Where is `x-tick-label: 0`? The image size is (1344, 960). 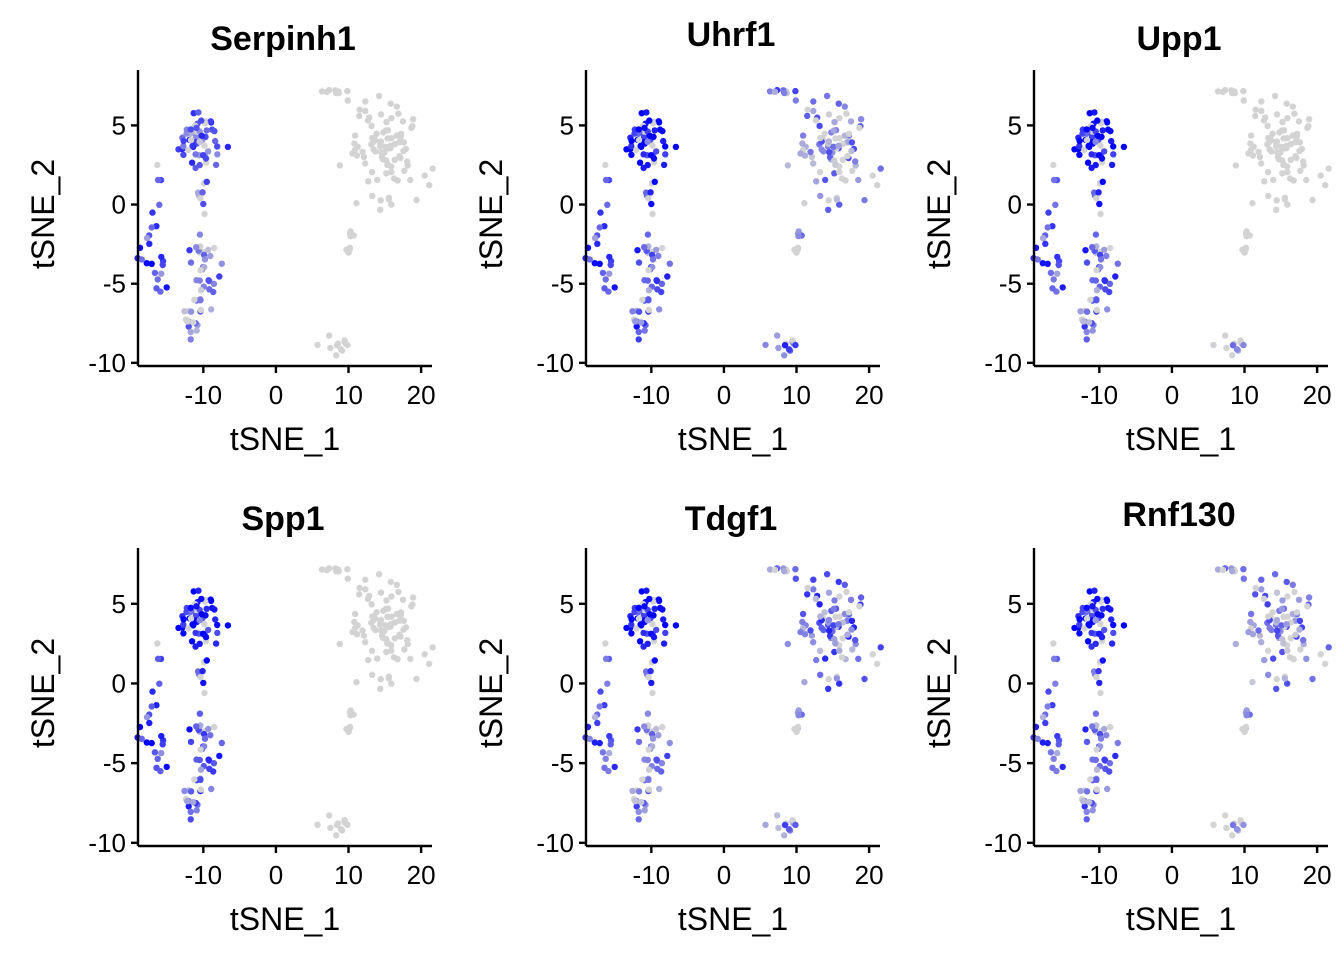
x-tick-label: 0 is located at coordinates (276, 875).